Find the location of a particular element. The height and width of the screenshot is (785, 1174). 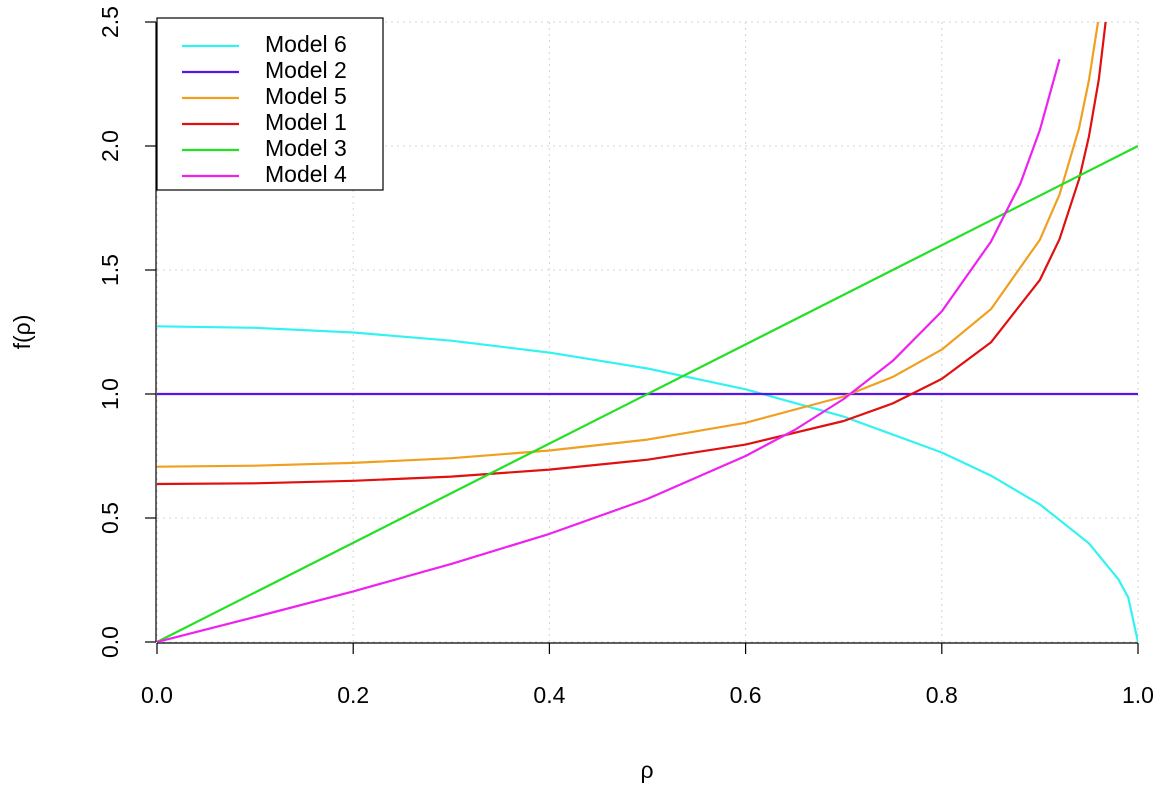

x-tick-label-0: 0.0 is located at coordinates (157, 695).